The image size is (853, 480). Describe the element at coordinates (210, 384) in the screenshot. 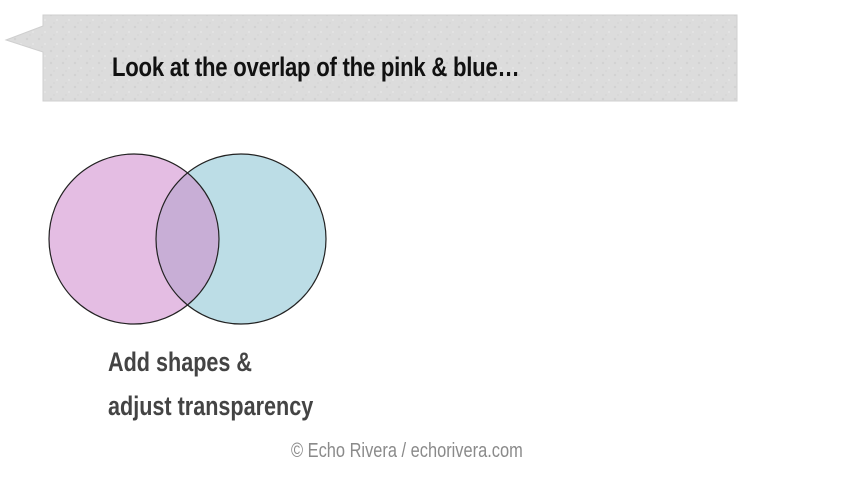

I see `caption: Add shapes & adjust transparency` at that location.